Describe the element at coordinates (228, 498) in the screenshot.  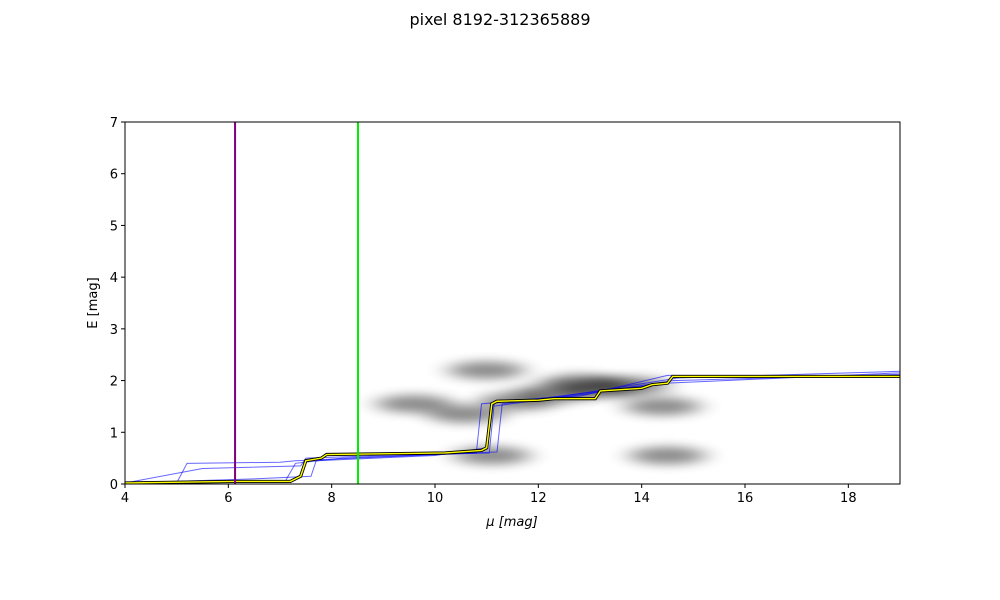
I see `x-tick-label: 6` at that location.